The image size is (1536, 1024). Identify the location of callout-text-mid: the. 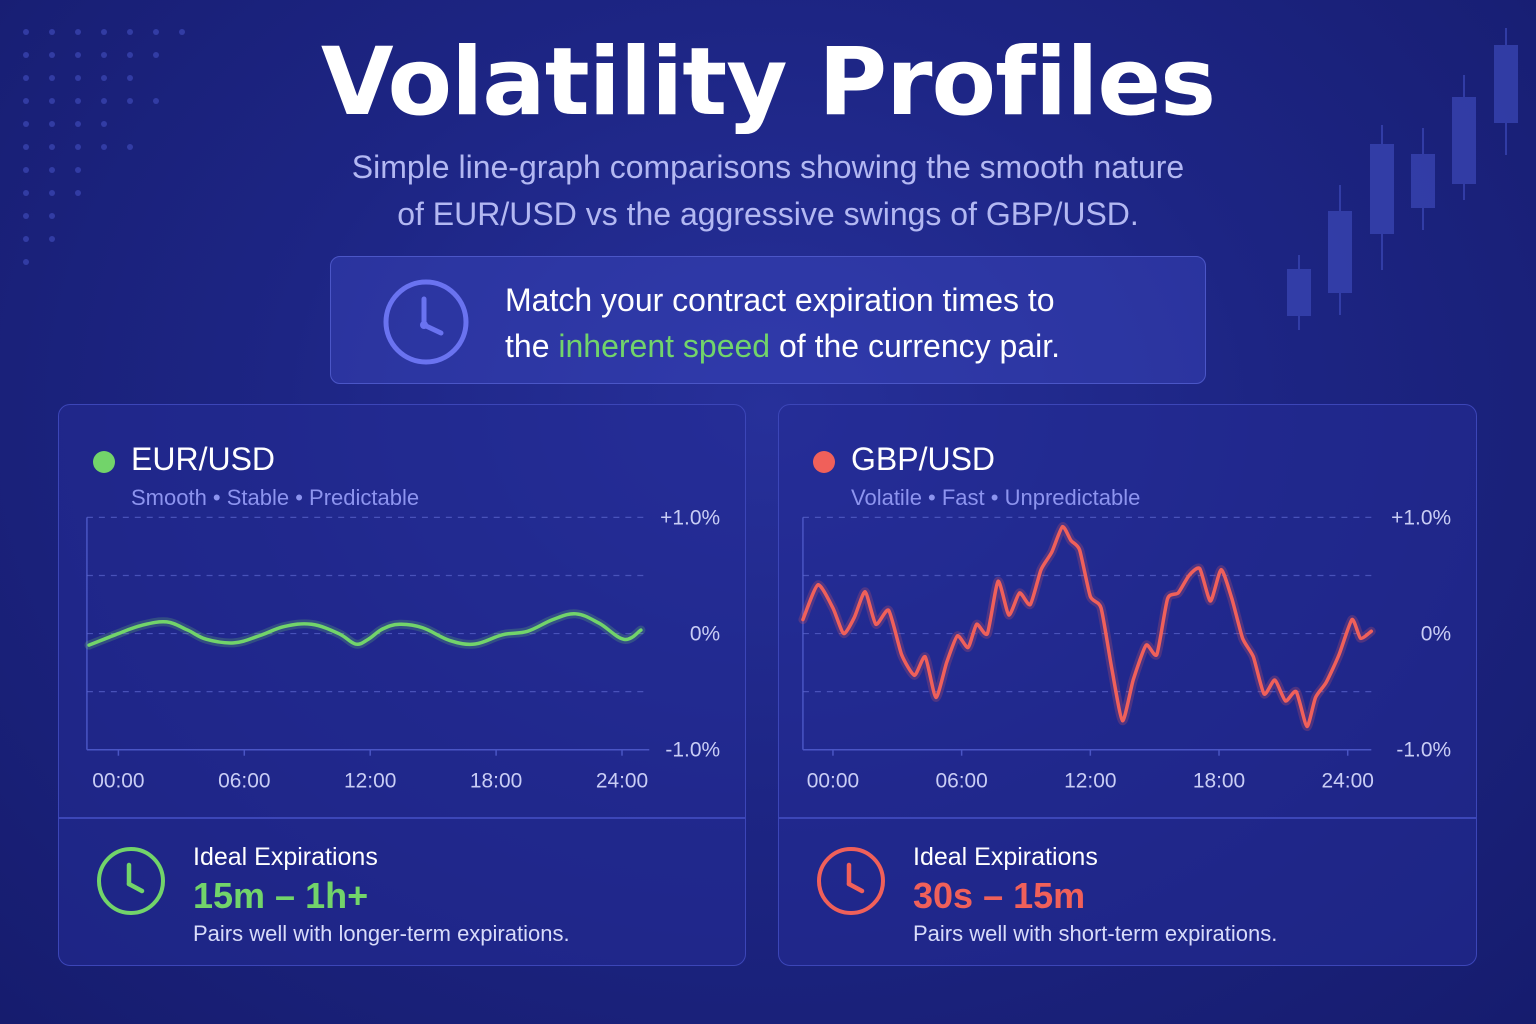
(532, 346).